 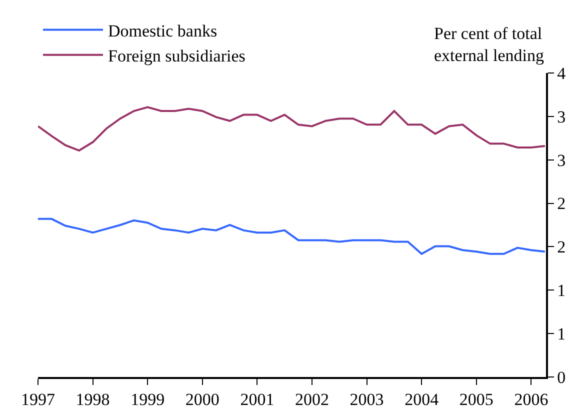 I want to click on x-tick-label: 2002, so click(x=312, y=400).